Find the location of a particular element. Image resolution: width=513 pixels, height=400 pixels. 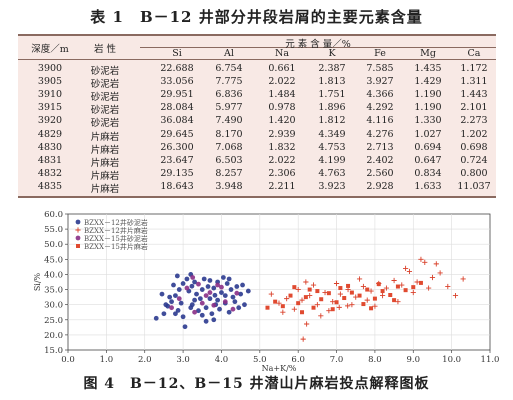

header-element: Na is located at coordinates (282, 53).